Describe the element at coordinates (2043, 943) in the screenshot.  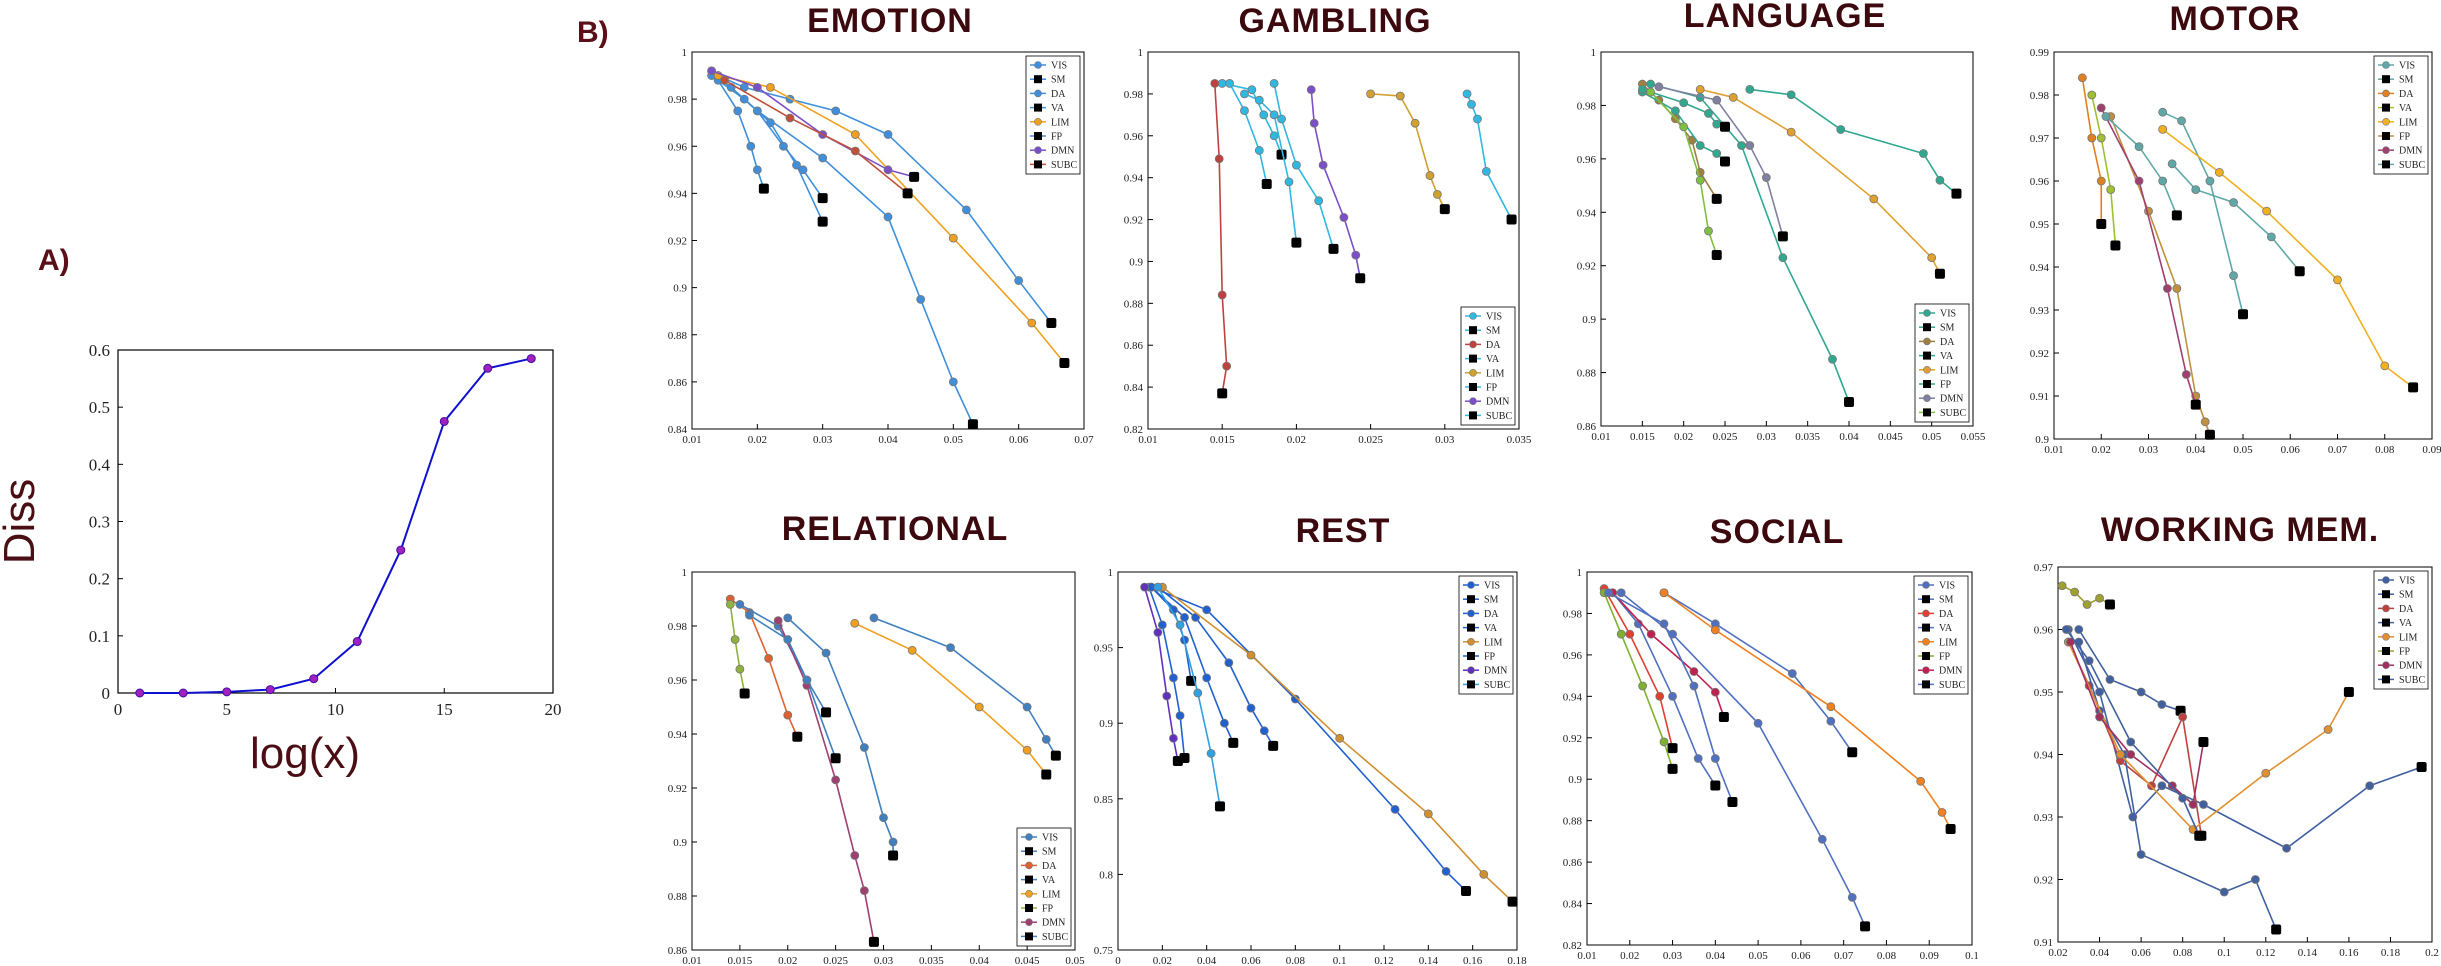
I see `y-tick-label: 0.91` at that location.